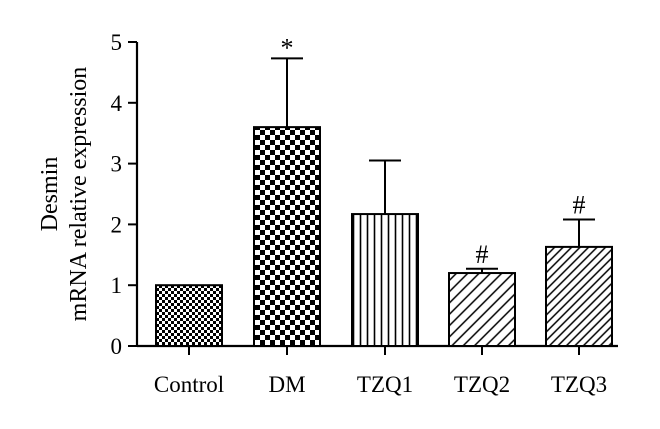 The width and height of the screenshot is (660, 429). I want to click on y-tick-label: 0, so click(117, 346).